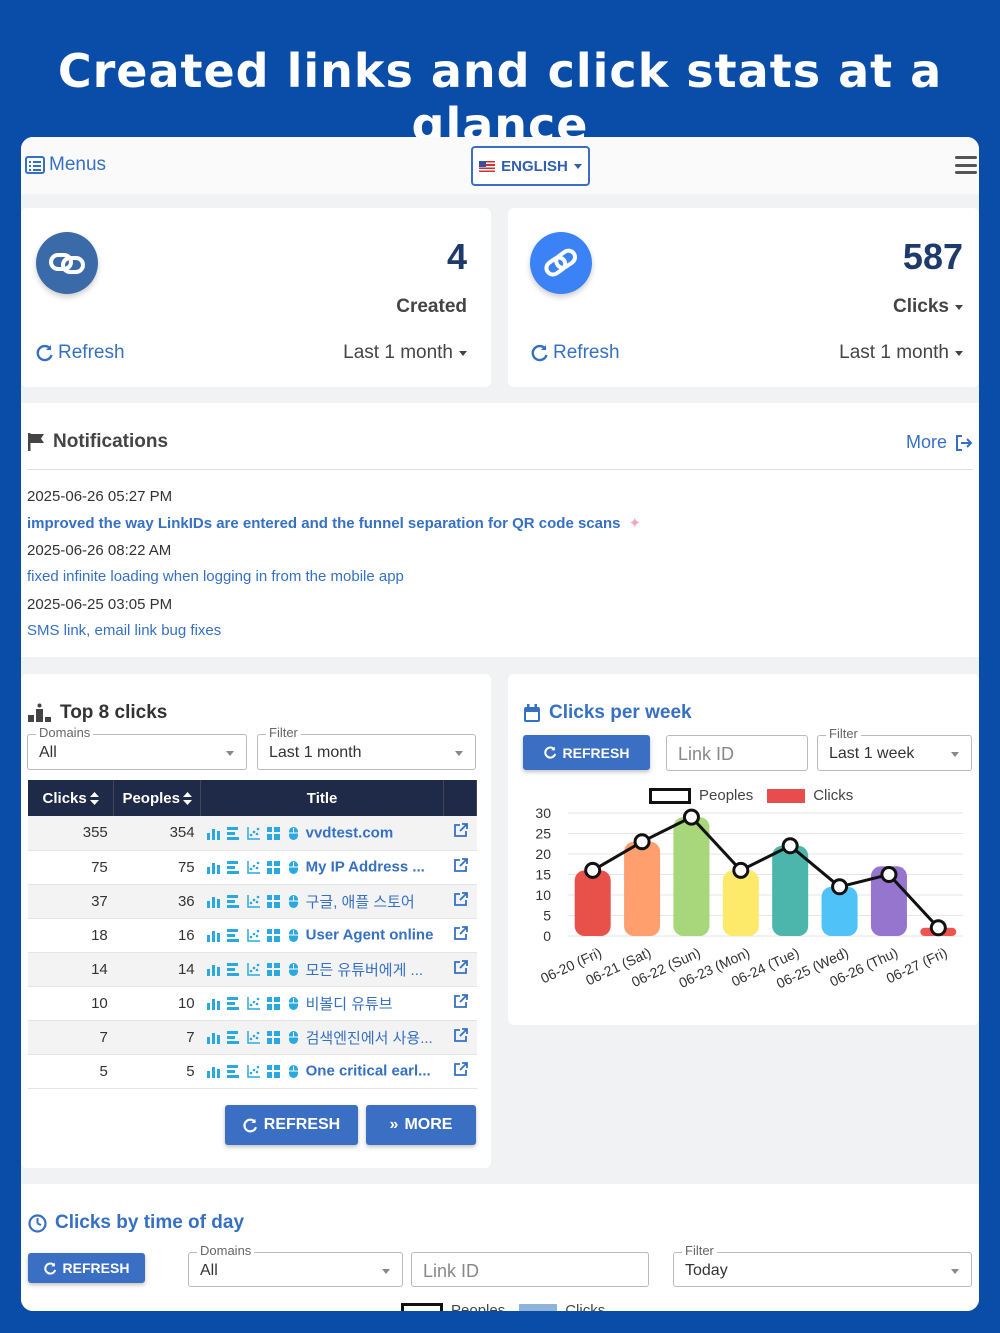 Image resolution: width=1000 pixels, height=1333 pixels. I want to click on clicks-refresh-link: Refresh, so click(575, 353).